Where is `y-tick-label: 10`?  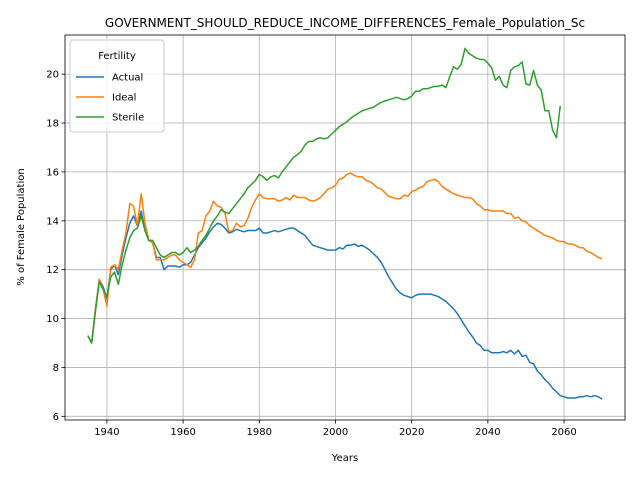
y-tick-label: 10 is located at coordinates (52, 319).